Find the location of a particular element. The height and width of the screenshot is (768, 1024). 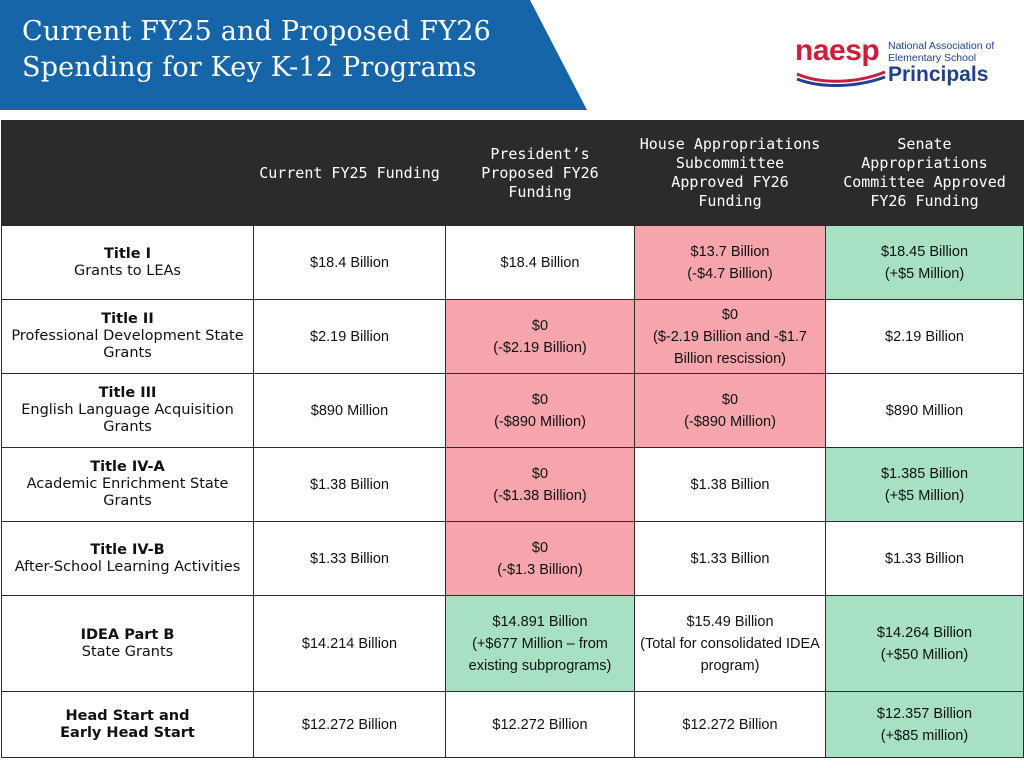

house-change: (-$890 Million) is located at coordinates (730, 421).